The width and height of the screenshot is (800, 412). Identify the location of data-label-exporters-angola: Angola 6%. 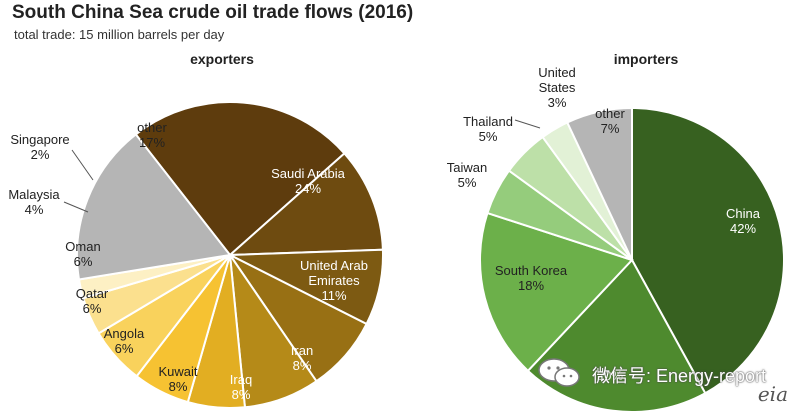
(124, 341).